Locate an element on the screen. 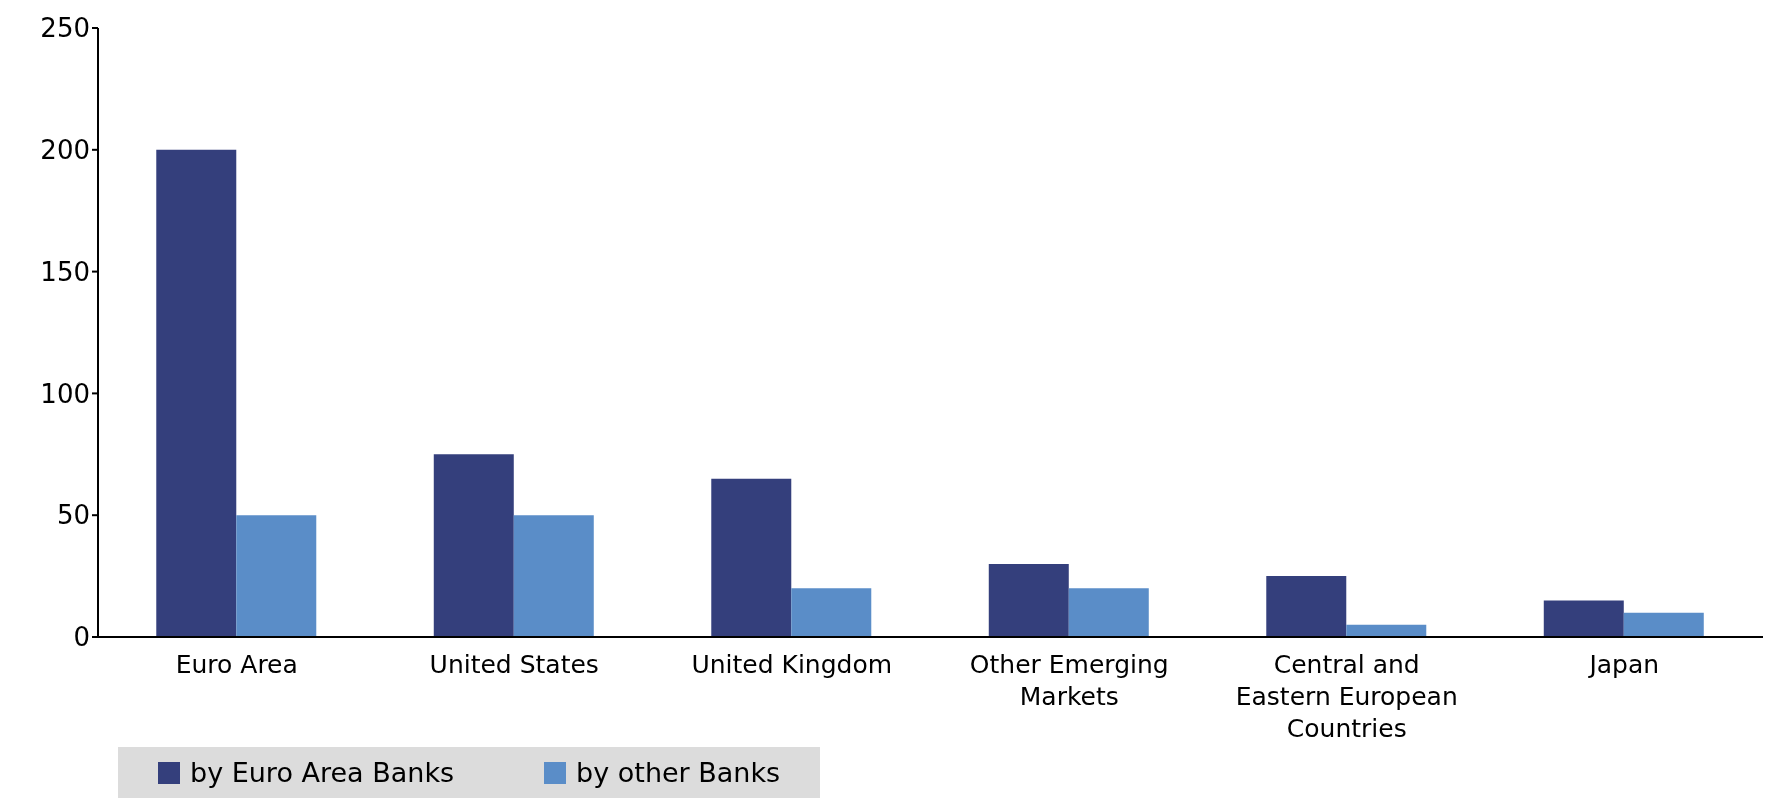  x-tick-label: Central and Eastern European Countries is located at coordinates (1346, 696).